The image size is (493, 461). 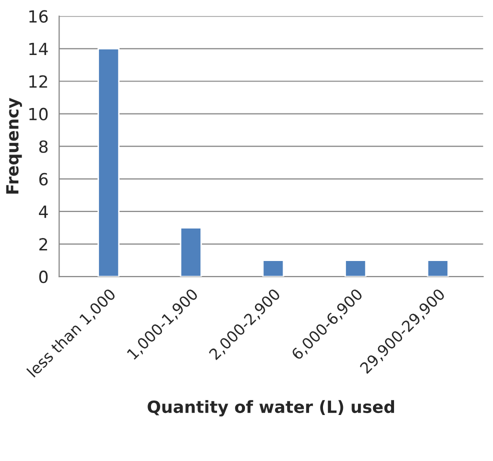 I want to click on y-tick-label: 4, so click(x=43, y=212).